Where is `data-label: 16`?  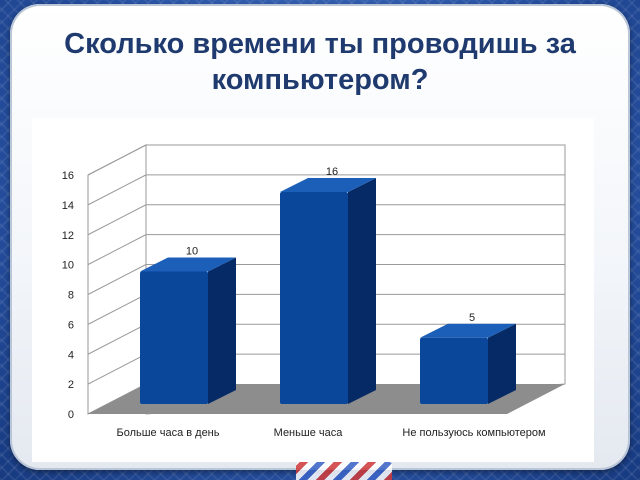 data-label: 16 is located at coordinates (332, 172).